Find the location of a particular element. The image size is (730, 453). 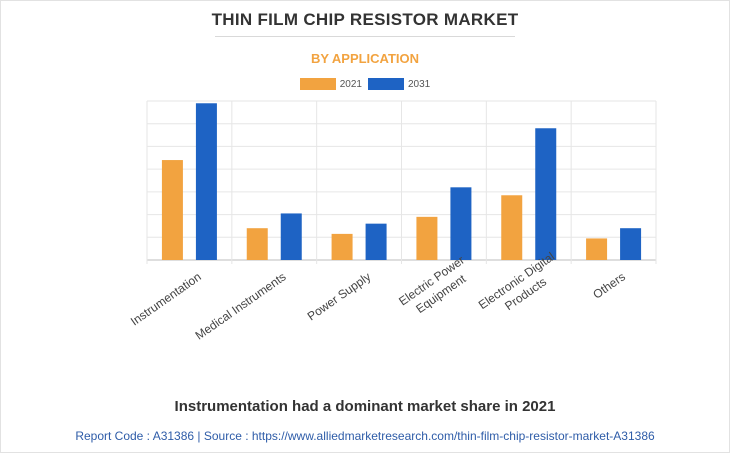

x-tick-label-4: Electronic DigitalProducts is located at coordinates (521, 287).